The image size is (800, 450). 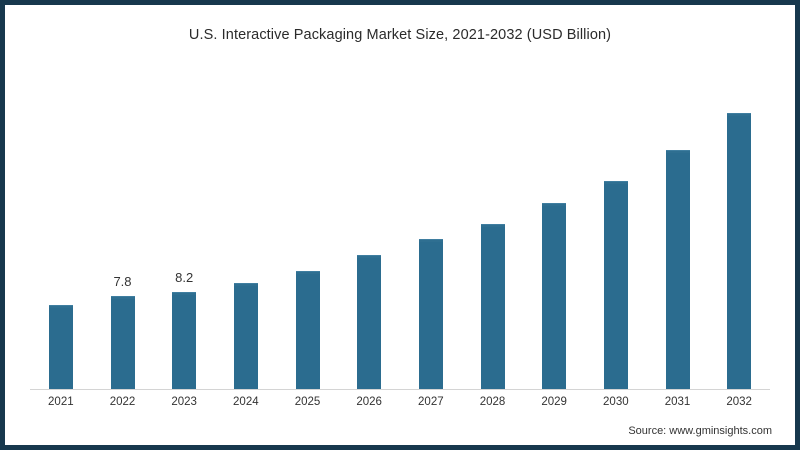 What do you see at coordinates (122, 402) in the screenshot?
I see `x-tick-2022: 2022` at bounding box center [122, 402].